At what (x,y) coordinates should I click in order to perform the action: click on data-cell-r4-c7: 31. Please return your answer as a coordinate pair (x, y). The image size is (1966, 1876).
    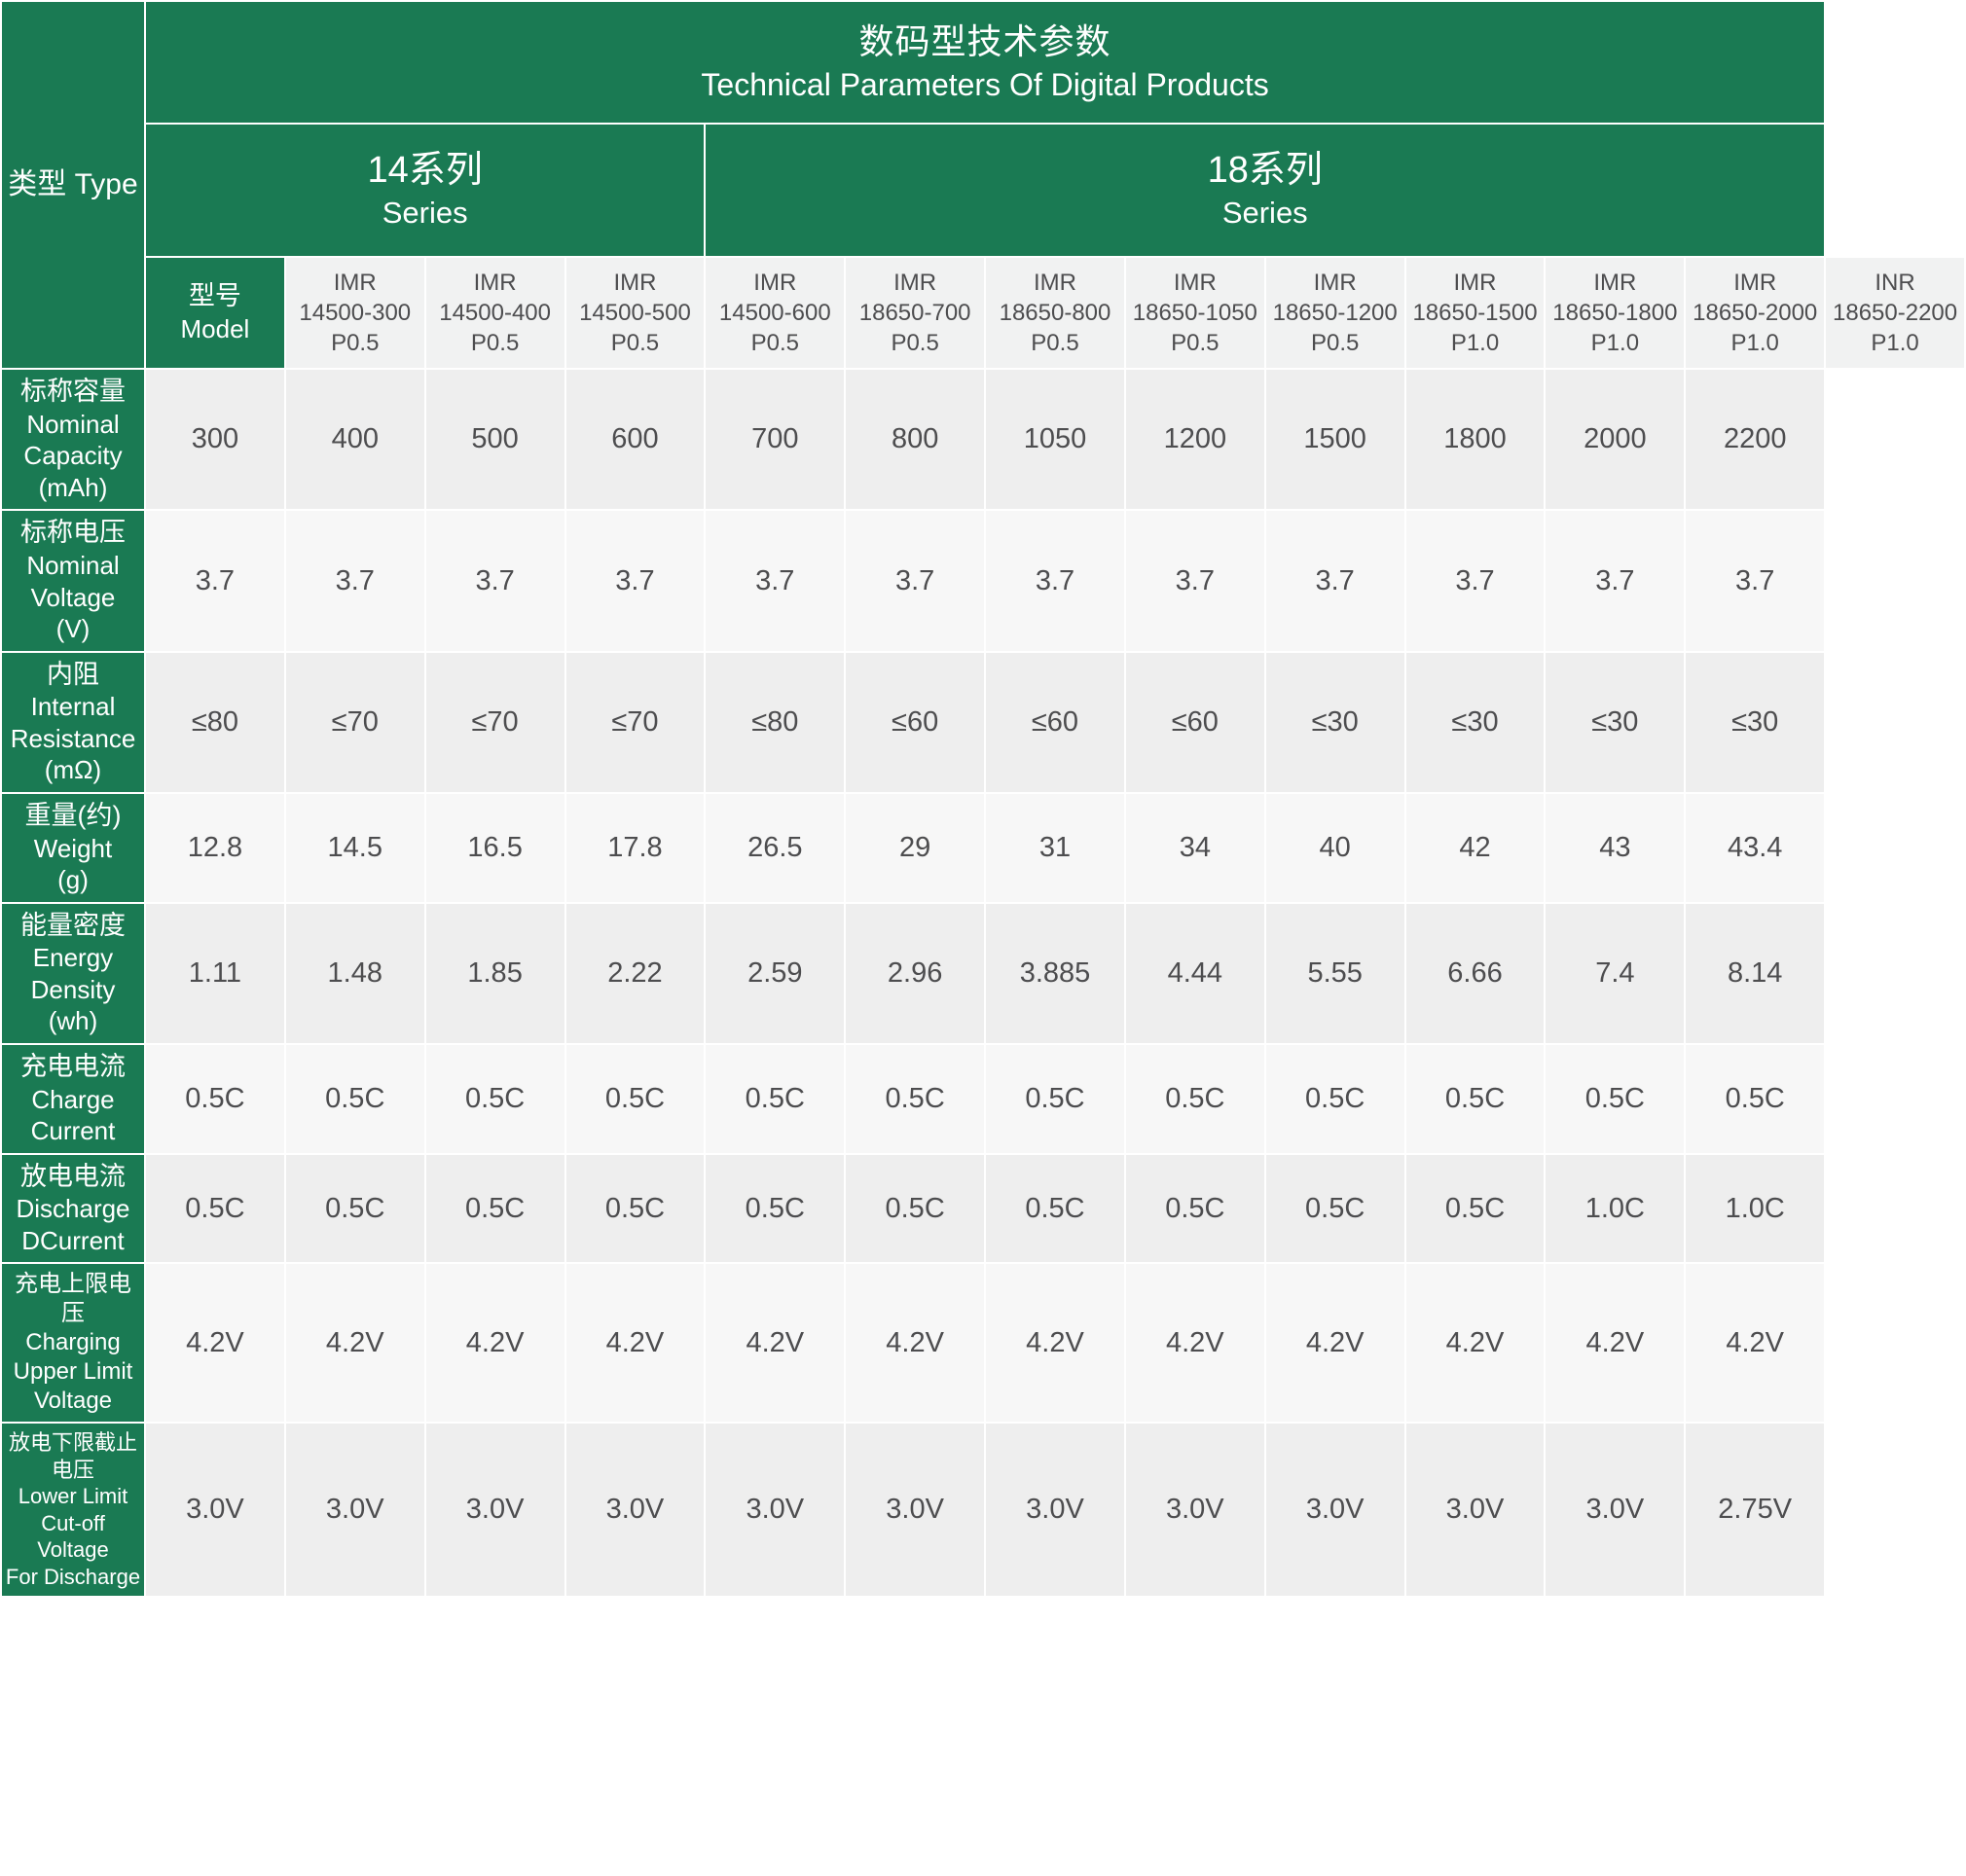
    Looking at the image, I should click on (1055, 847).